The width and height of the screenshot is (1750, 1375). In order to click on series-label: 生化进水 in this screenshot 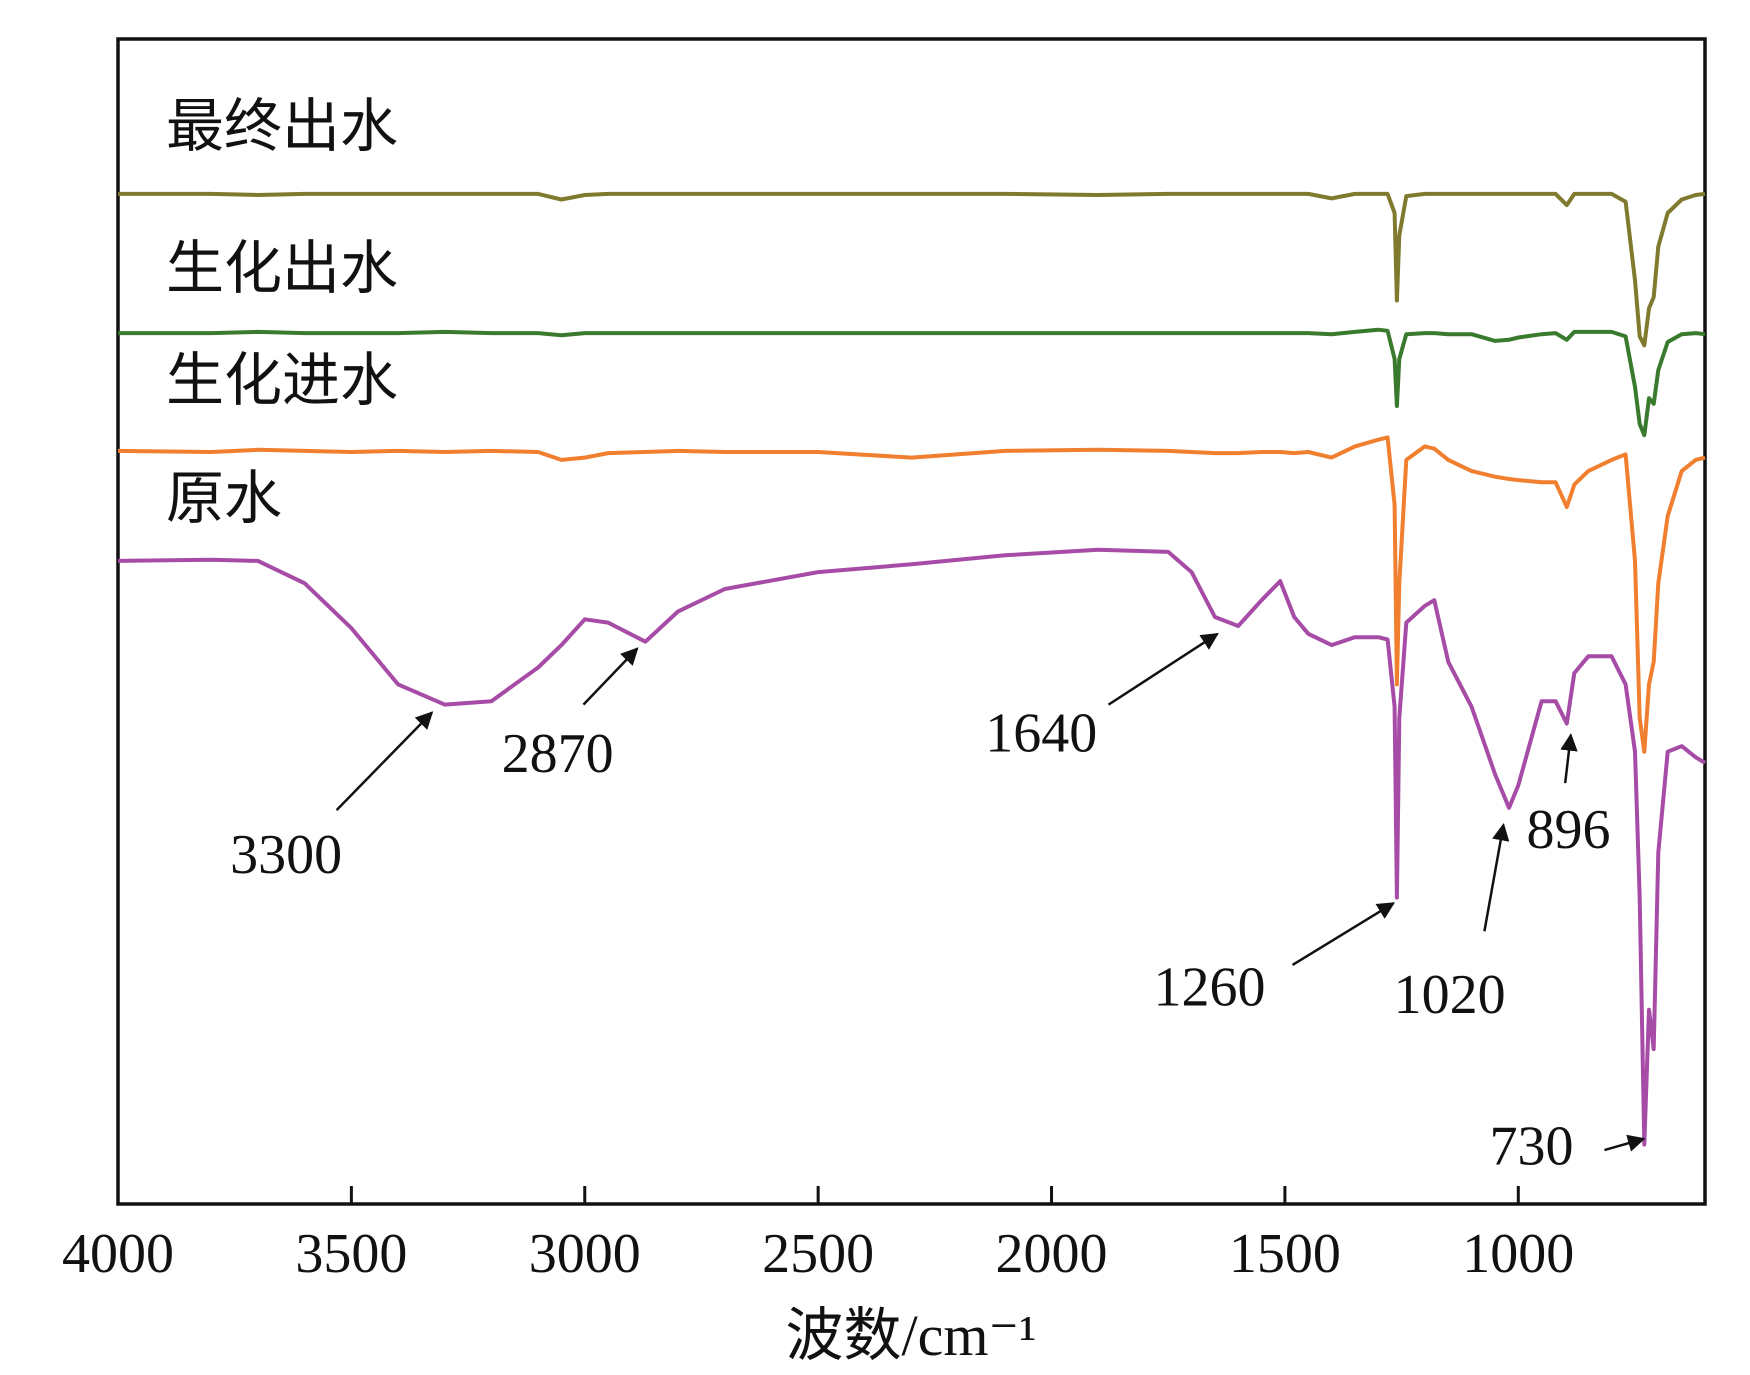, I will do `click(282, 380)`.